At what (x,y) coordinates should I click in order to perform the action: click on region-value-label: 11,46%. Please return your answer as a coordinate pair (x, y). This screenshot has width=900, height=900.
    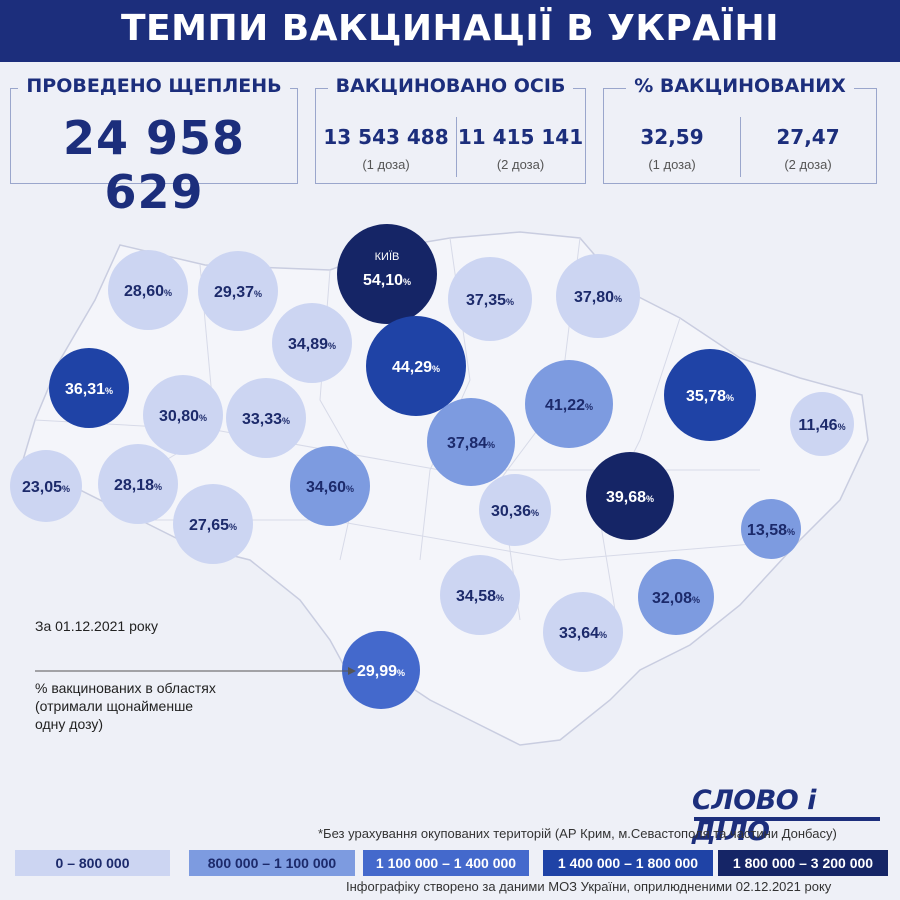
    Looking at the image, I should click on (821, 425).